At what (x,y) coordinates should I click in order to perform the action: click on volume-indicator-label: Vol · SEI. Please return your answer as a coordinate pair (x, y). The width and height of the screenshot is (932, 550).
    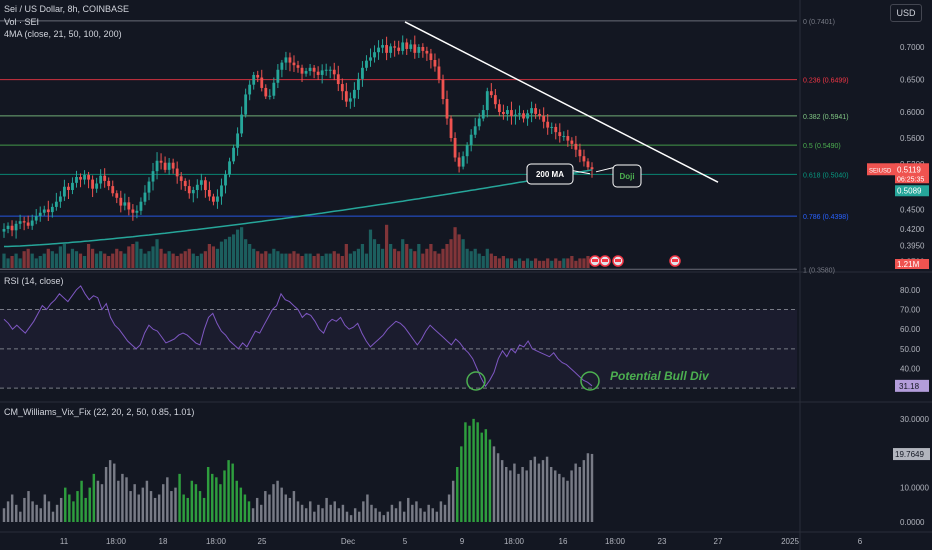
    Looking at the image, I should click on (22, 22).